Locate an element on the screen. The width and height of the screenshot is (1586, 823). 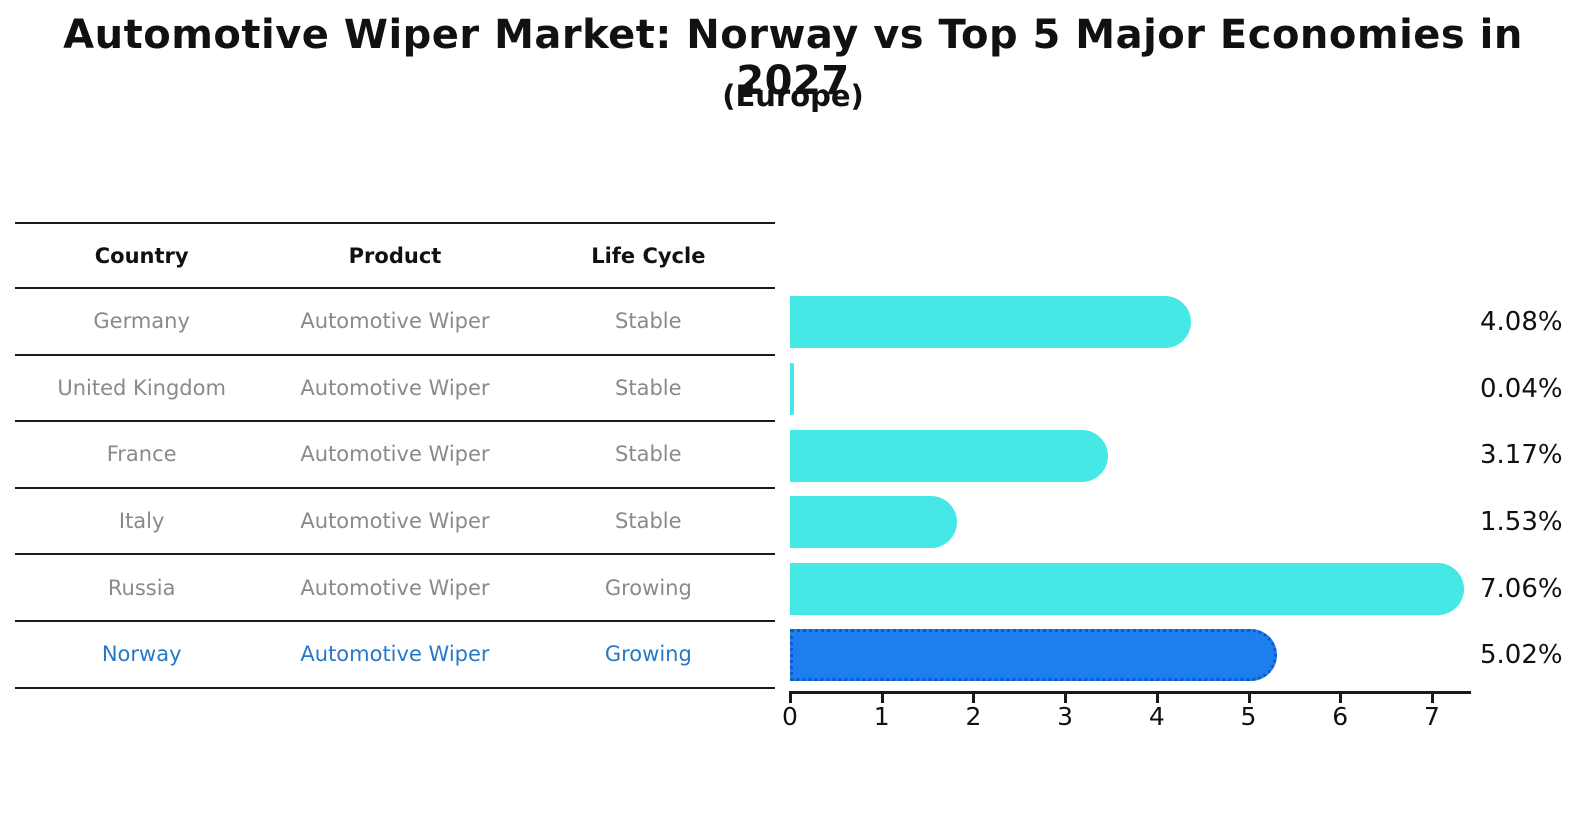
value-label-italy: 1.53% is located at coordinates (1521, 522).